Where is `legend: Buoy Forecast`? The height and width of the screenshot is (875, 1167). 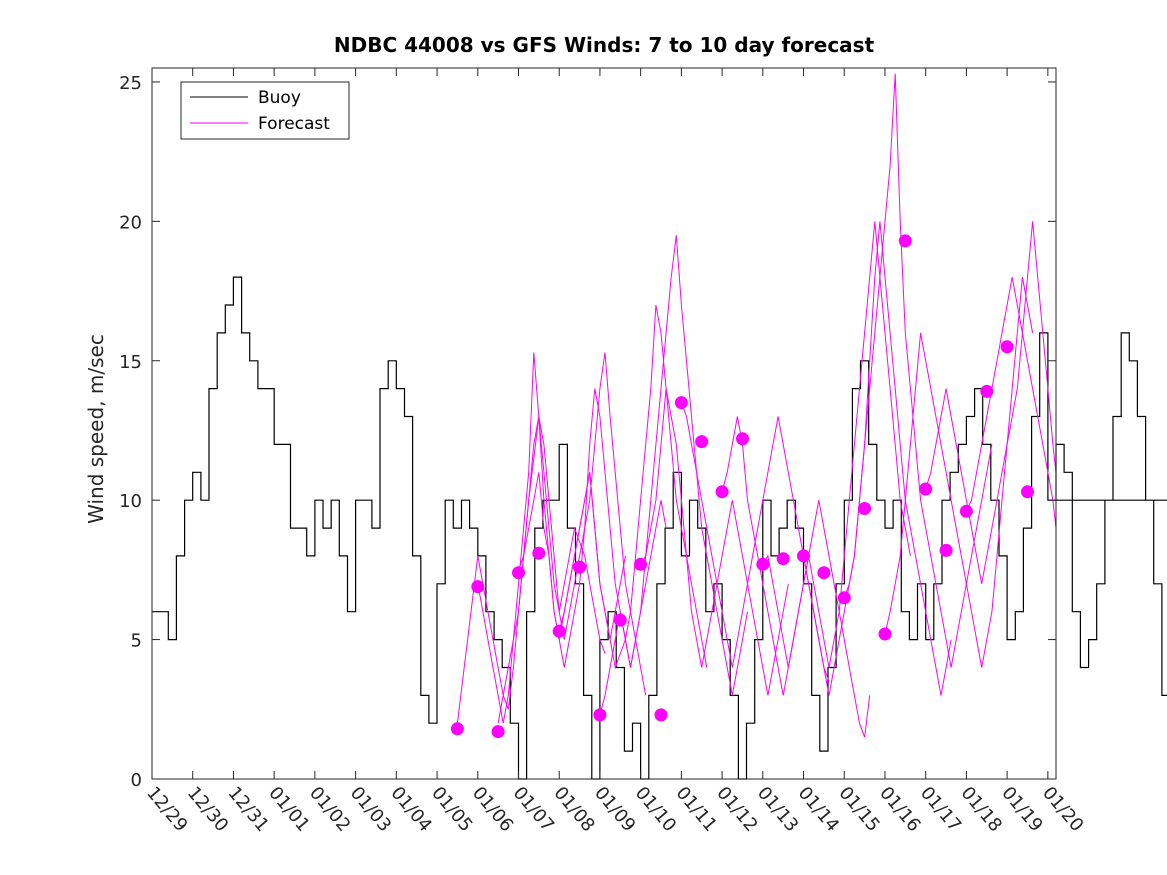 legend: Buoy Forecast is located at coordinates (265, 110).